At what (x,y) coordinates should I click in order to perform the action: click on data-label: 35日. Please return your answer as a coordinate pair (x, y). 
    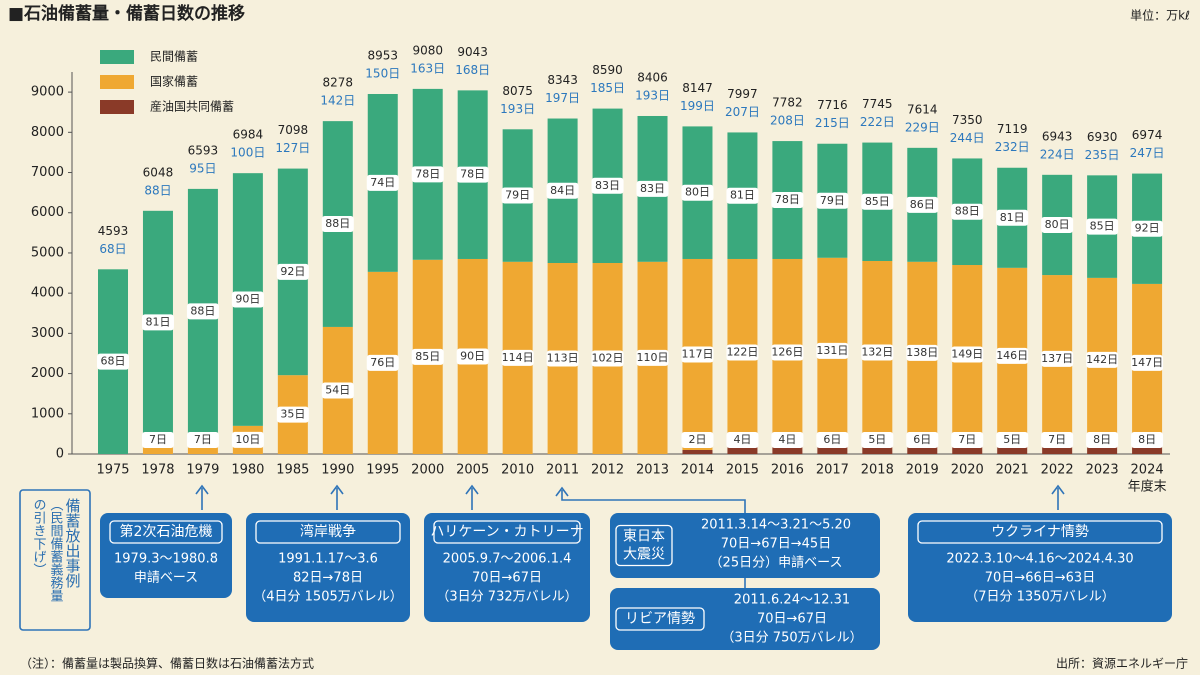
    Looking at the image, I should click on (292, 414).